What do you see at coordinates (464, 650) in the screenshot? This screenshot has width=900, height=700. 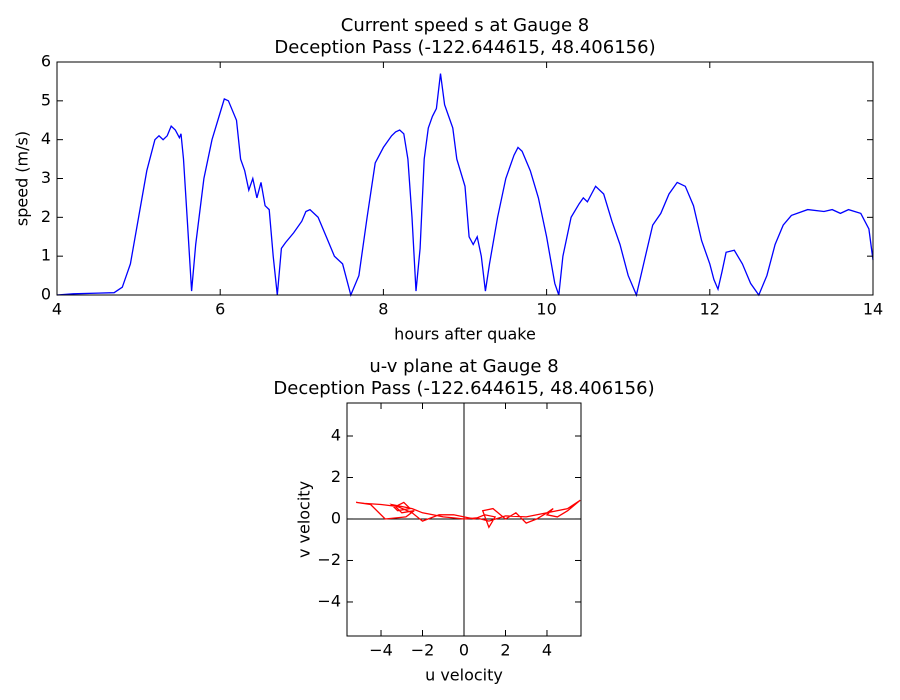 I see `x-tick-label: 0` at bounding box center [464, 650].